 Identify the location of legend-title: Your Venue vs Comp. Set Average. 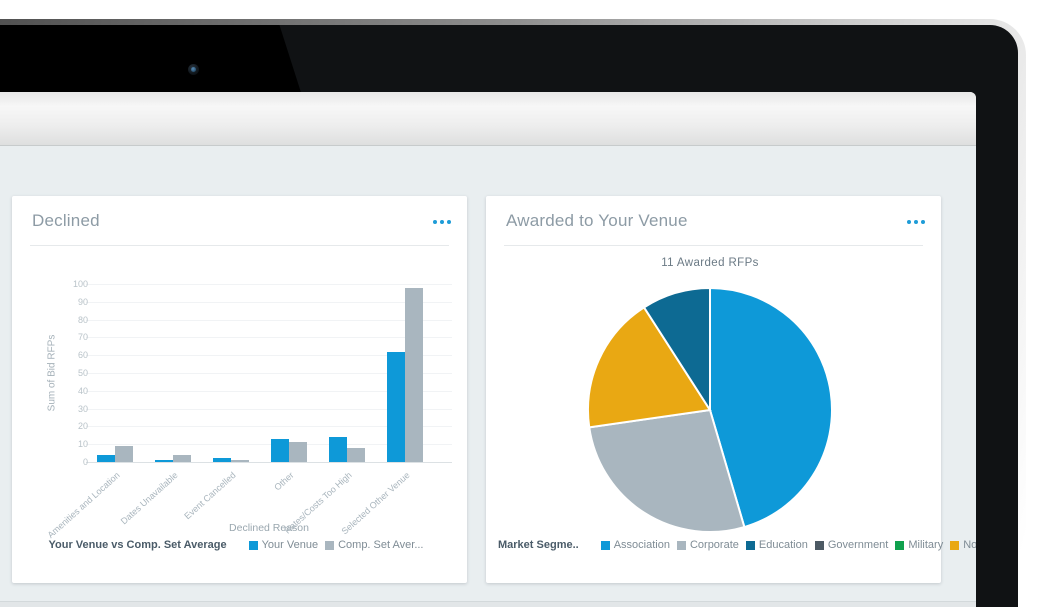
(137, 545).